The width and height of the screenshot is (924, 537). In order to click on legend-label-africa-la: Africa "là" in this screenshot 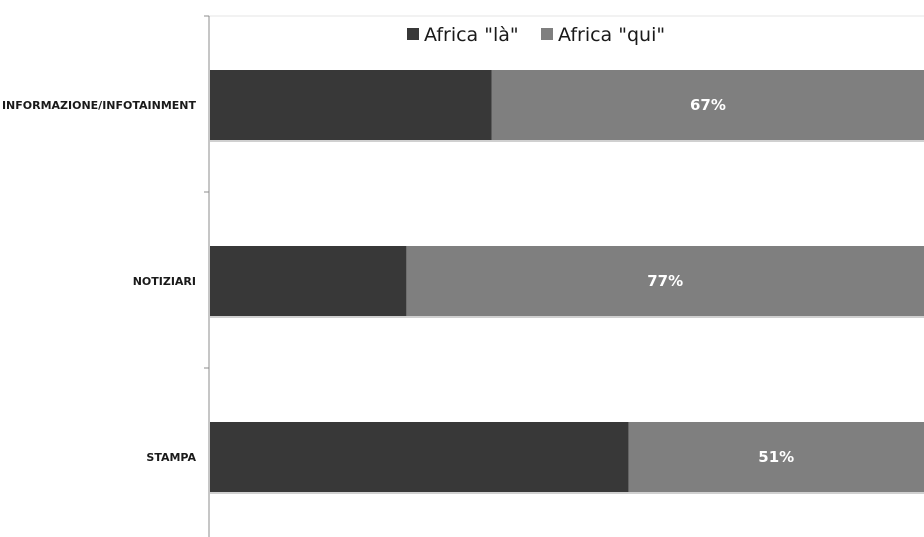, I will do `click(471, 35)`.